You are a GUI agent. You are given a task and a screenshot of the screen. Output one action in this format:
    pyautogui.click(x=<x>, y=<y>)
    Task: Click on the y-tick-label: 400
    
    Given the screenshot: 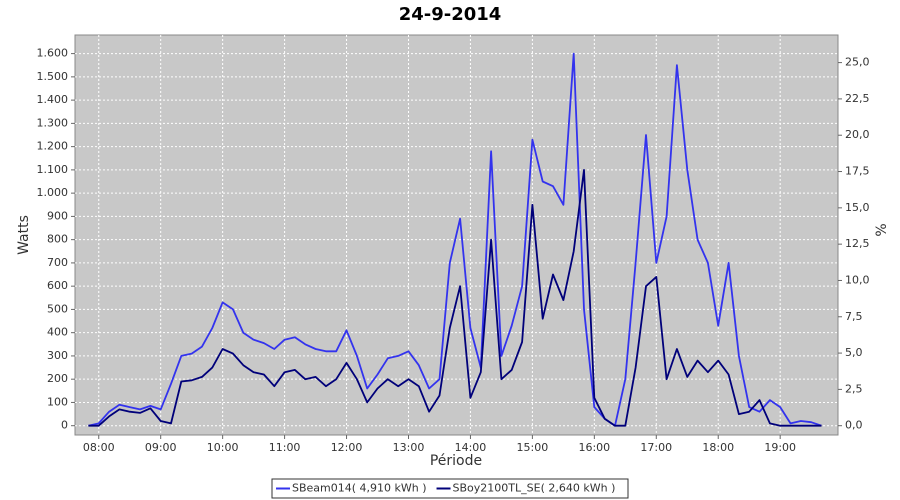 What is the action you would take?
    pyautogui.click(x=57, y=332)
    